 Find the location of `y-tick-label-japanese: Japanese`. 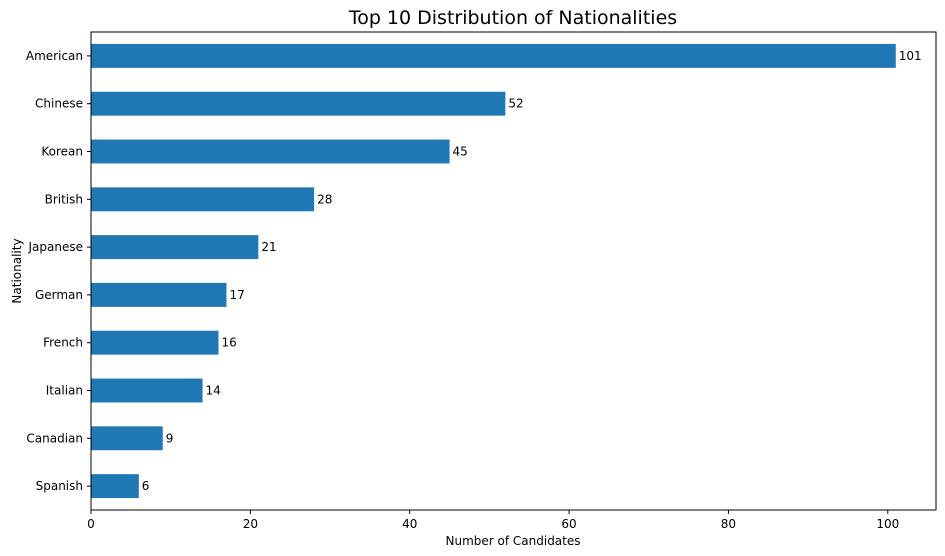

y-tick-label-japanese: Japanese is located at coordinates (56, 247).